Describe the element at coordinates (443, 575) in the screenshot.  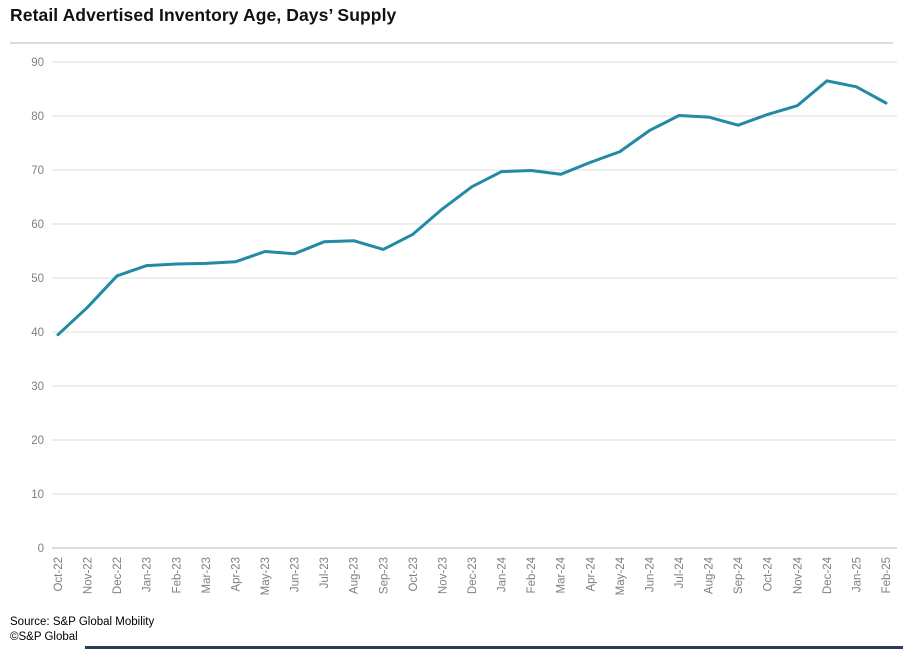
I see `x-tick-label: Nov-23` at that location.